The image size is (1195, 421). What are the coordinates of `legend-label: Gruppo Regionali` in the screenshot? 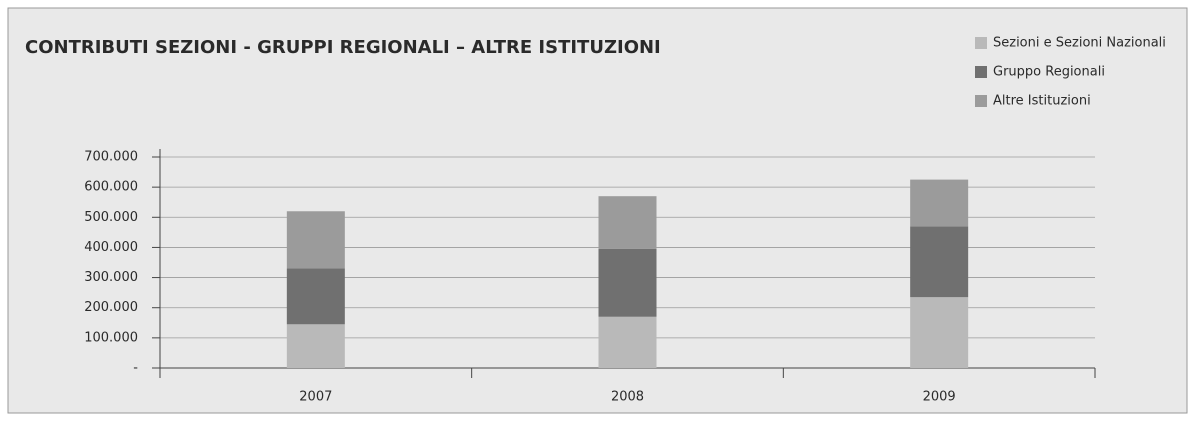 It's located at (1049, 72).